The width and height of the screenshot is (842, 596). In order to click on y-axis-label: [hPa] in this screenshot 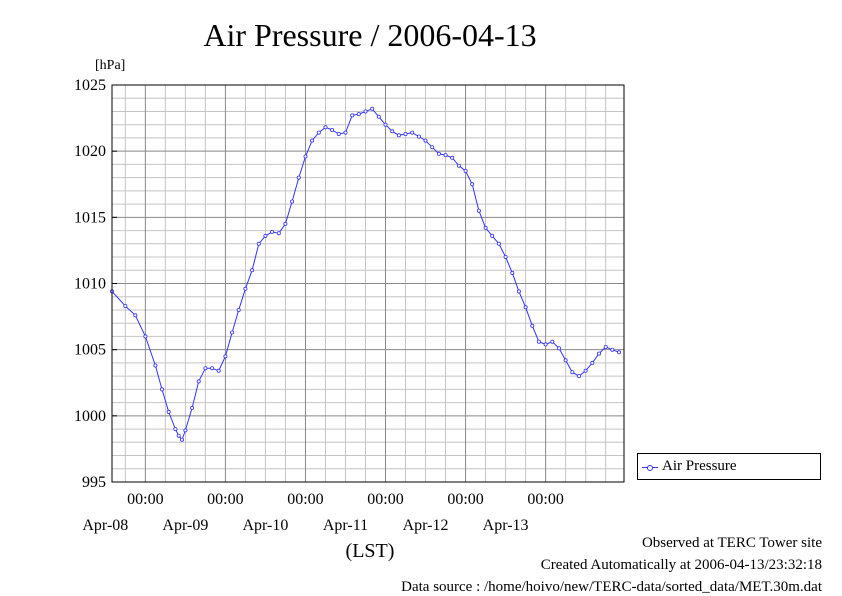, I will do `click(110, 65)`.